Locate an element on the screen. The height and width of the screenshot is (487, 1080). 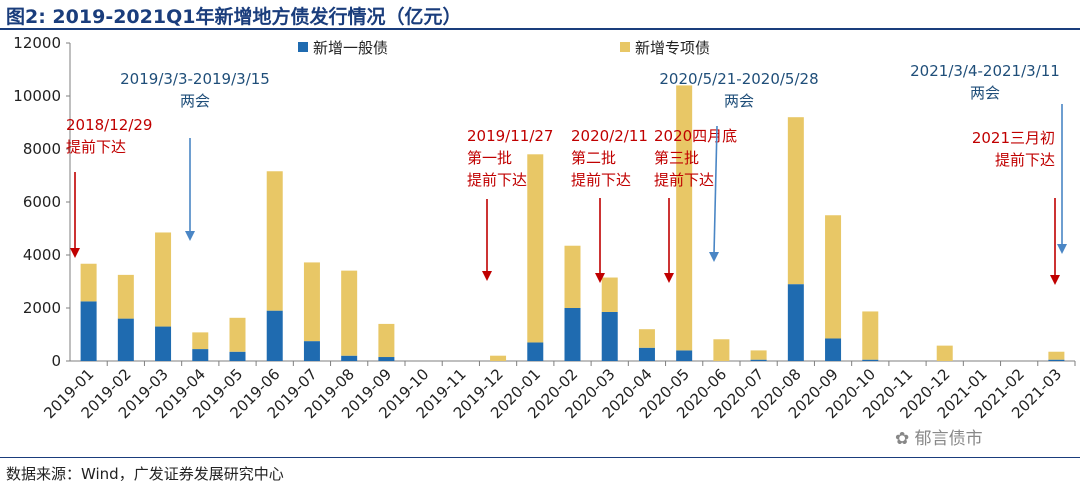
annotation-2020-05: 2020四月底第三批提前下达 is located at coordinates (695, 158).